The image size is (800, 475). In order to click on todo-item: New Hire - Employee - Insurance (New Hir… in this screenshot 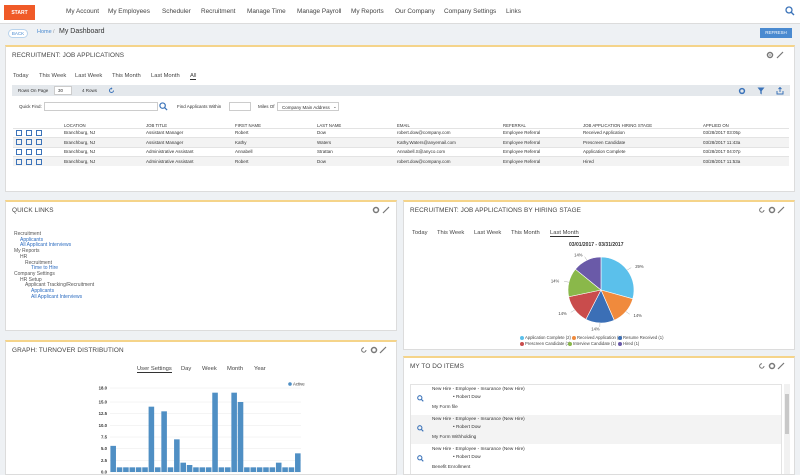, I will do `click(596, 459)`.